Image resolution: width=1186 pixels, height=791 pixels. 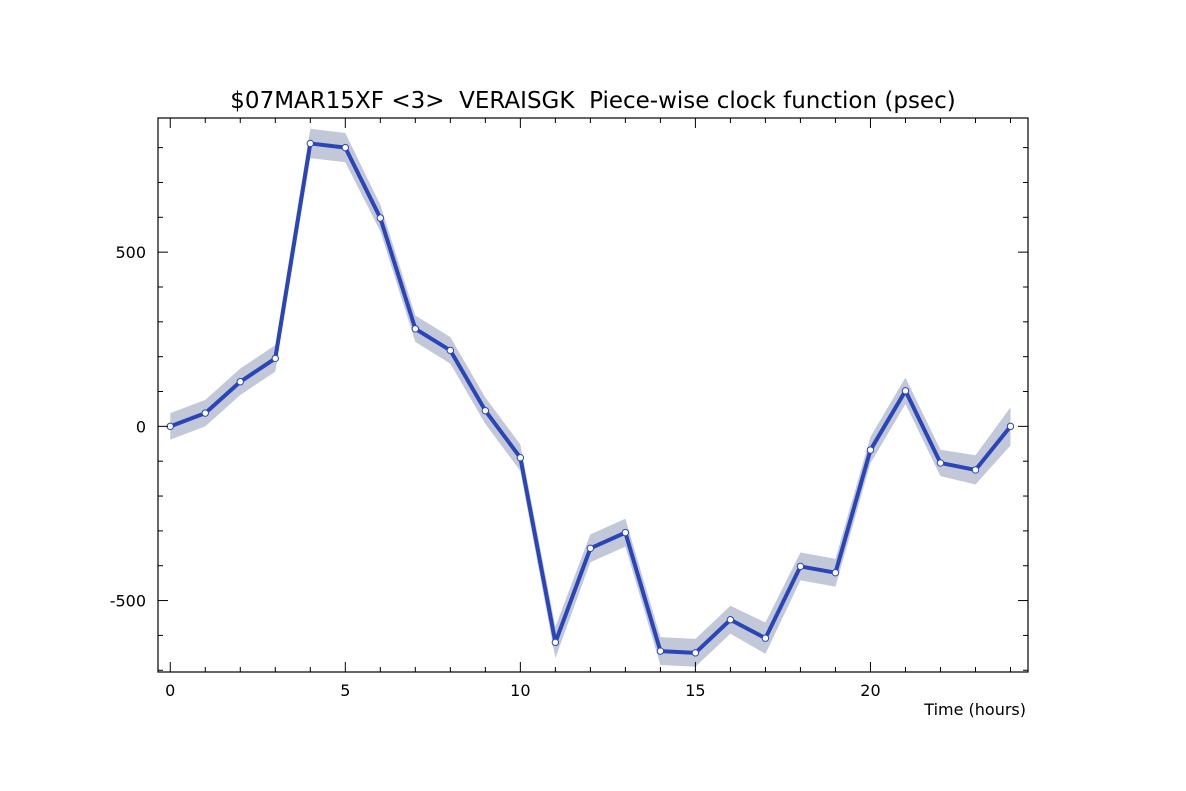 What do you see at coordinates (870, 690) in the screenshot?
I see `x-tick-label: 20` at bounding box center [870, 690].